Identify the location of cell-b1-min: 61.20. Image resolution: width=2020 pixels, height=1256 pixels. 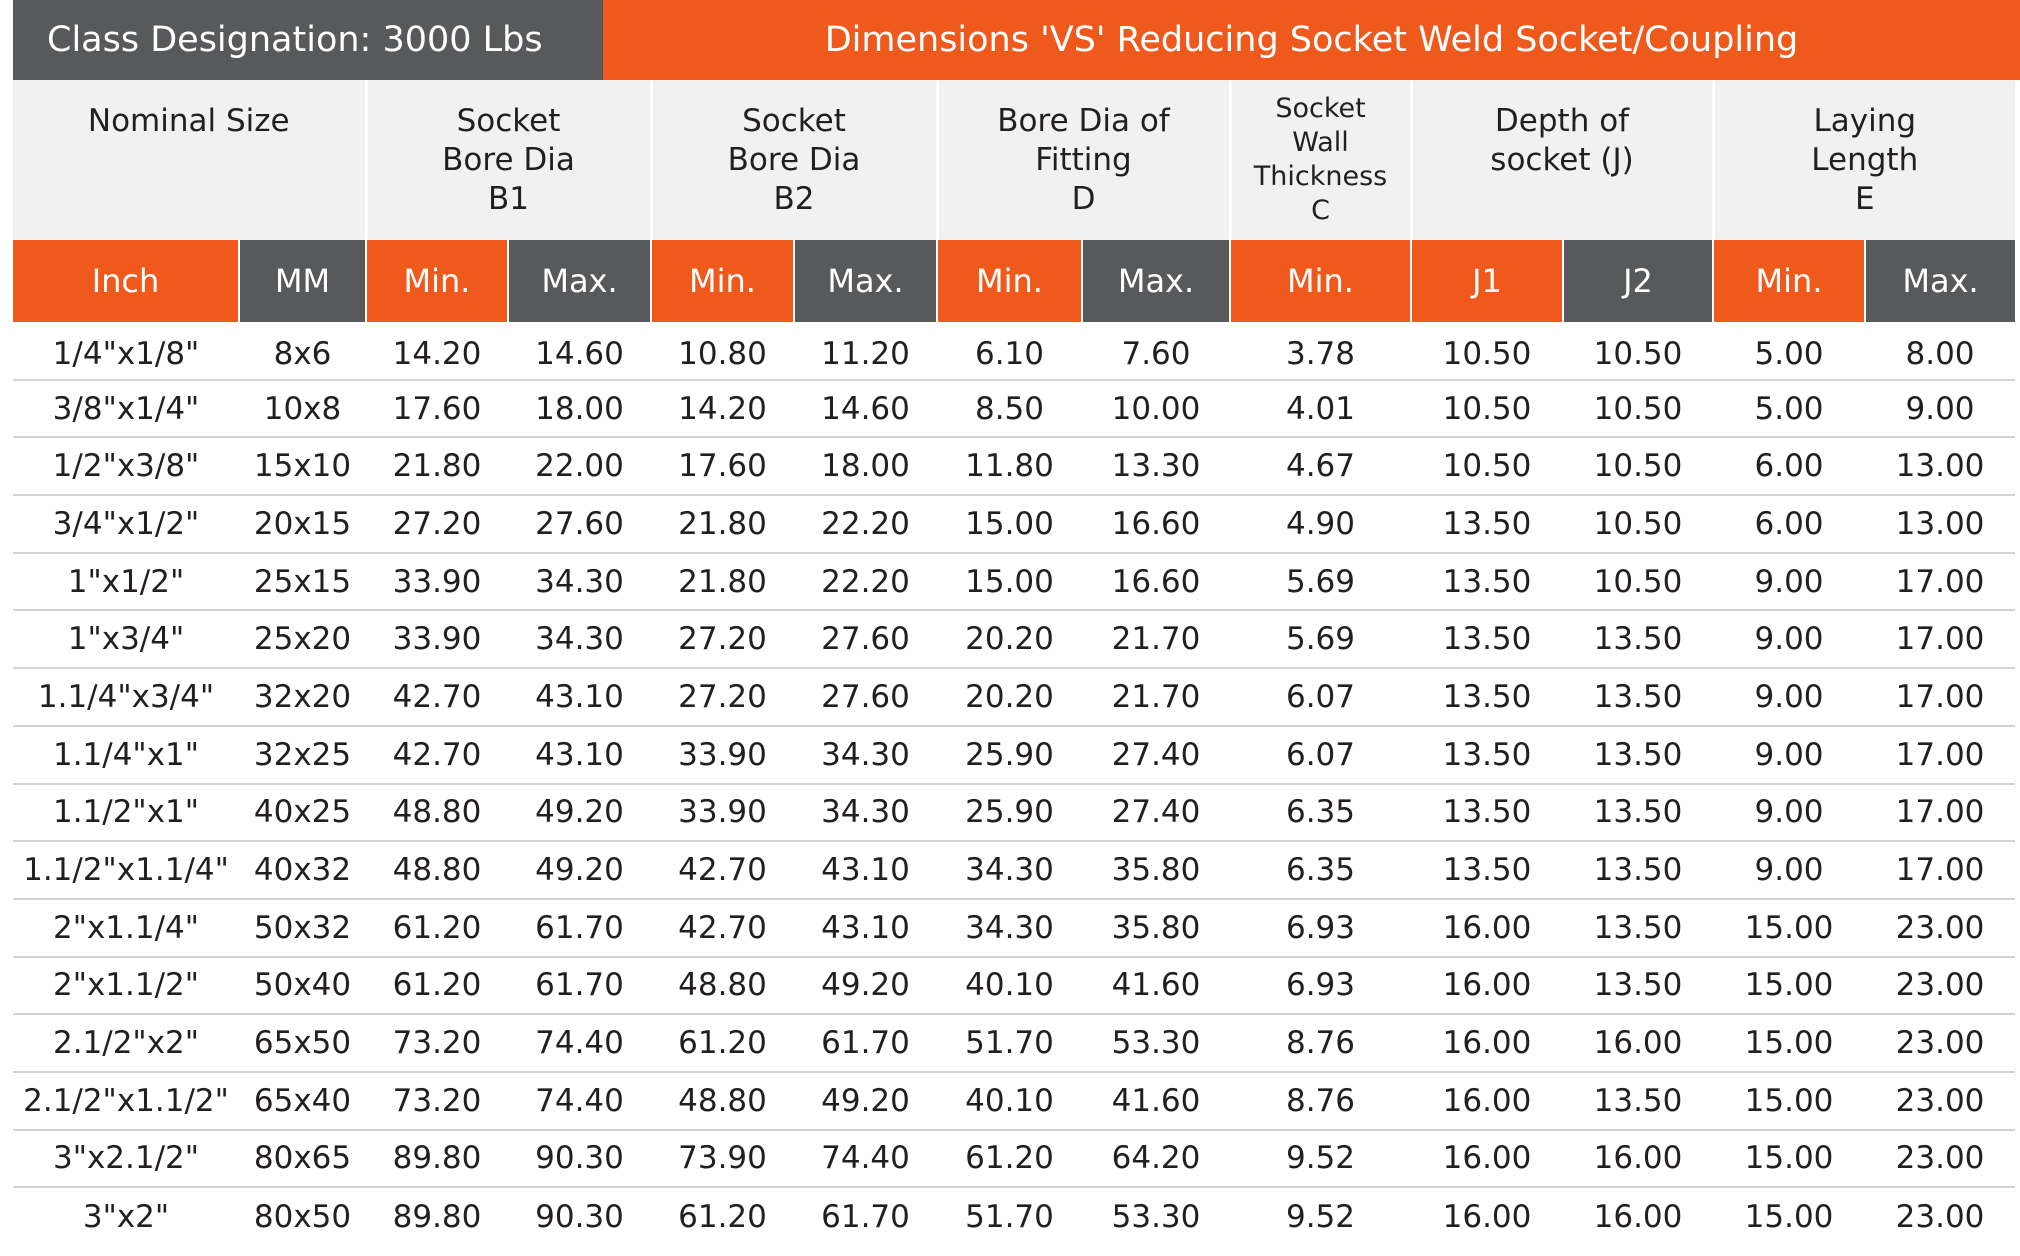
(437, 928).